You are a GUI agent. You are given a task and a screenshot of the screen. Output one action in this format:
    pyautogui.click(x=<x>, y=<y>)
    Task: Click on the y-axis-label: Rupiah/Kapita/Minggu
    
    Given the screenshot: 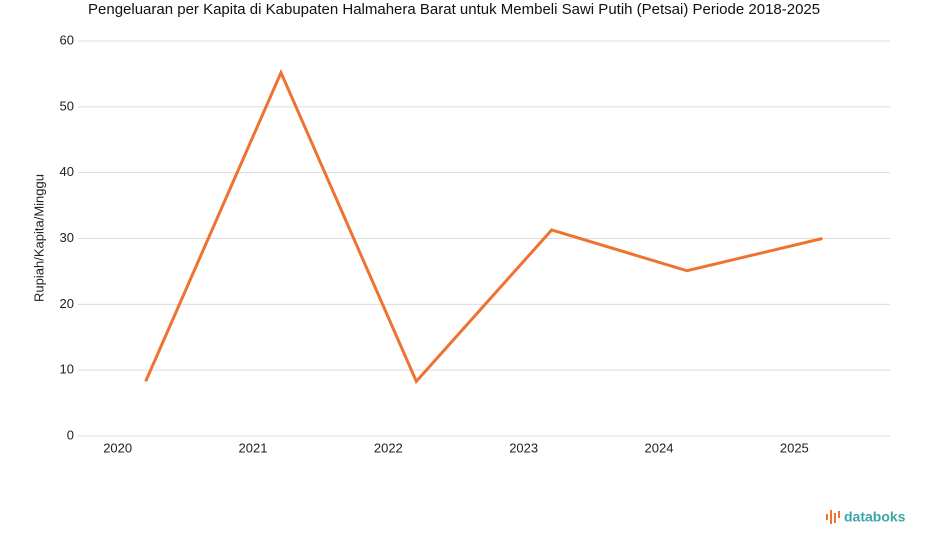 What is the action you would take?
    pyautogui.click(x=38, y=238)
    